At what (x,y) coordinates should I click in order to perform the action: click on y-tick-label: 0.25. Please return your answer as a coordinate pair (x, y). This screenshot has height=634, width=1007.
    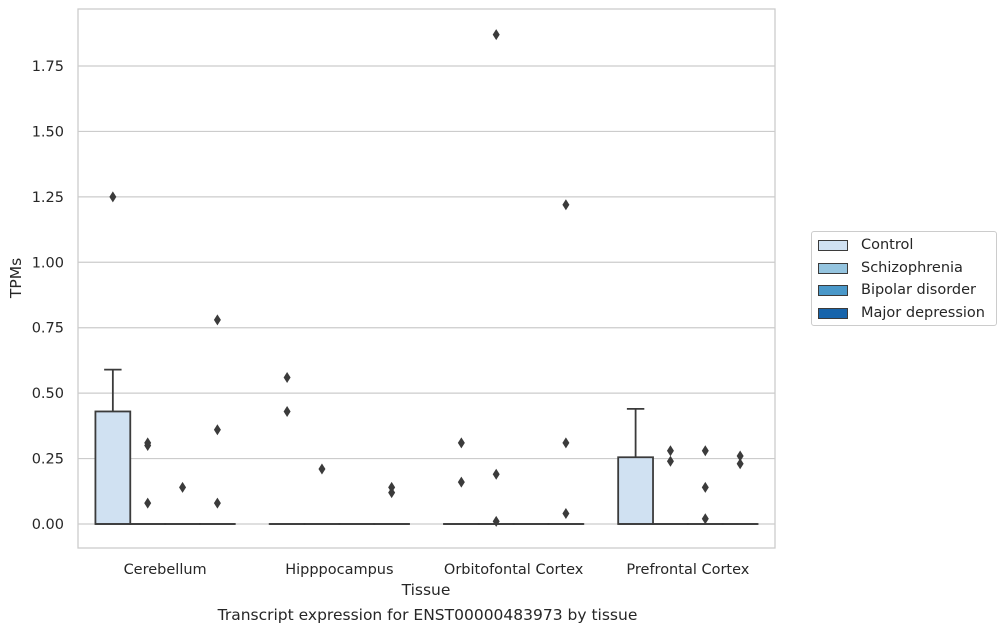
    Looking at the image, I should click on (48, 460).